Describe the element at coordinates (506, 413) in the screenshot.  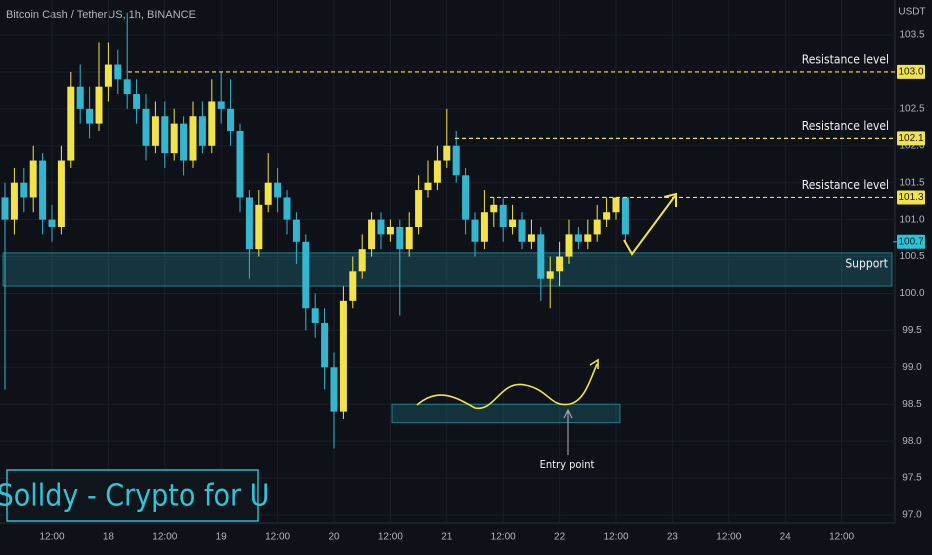
I see `entry-zone` at that location.